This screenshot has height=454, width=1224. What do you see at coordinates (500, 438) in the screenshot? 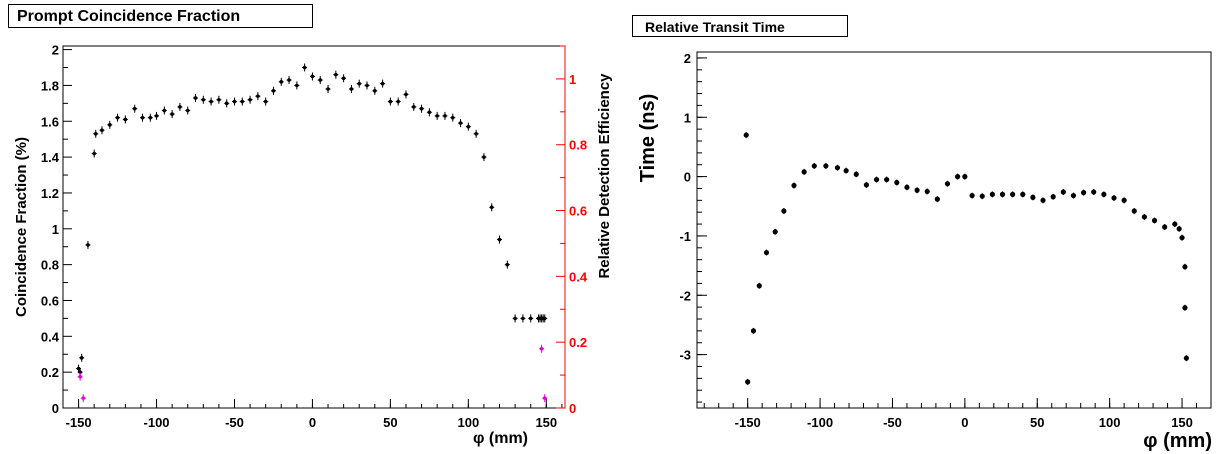
I see `left-x-axis-title: φ (mm)` at bounding box center [500, 438].